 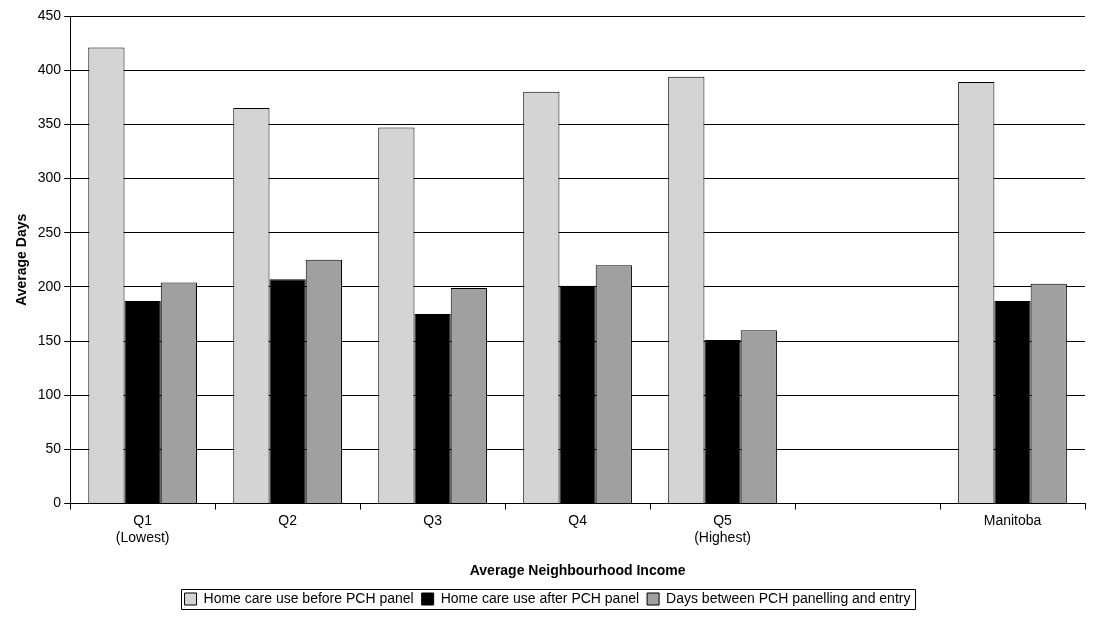 What do you see at coordinates (57, 502) in the screenshot?
I see `y-tick-label: 0` at bounding box center [57, 502].